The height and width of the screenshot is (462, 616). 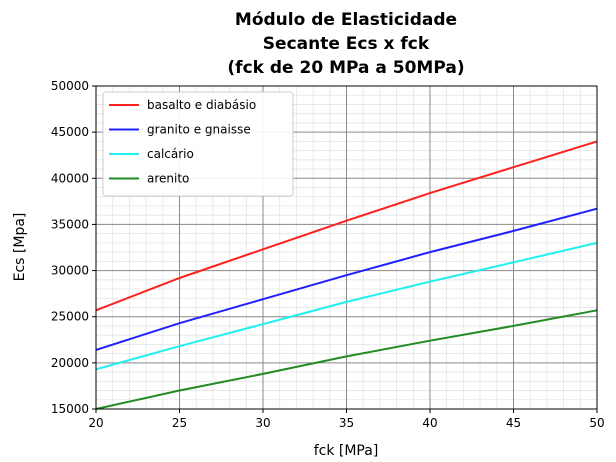 I want to click on legend-box, so click(x=198, y=144).